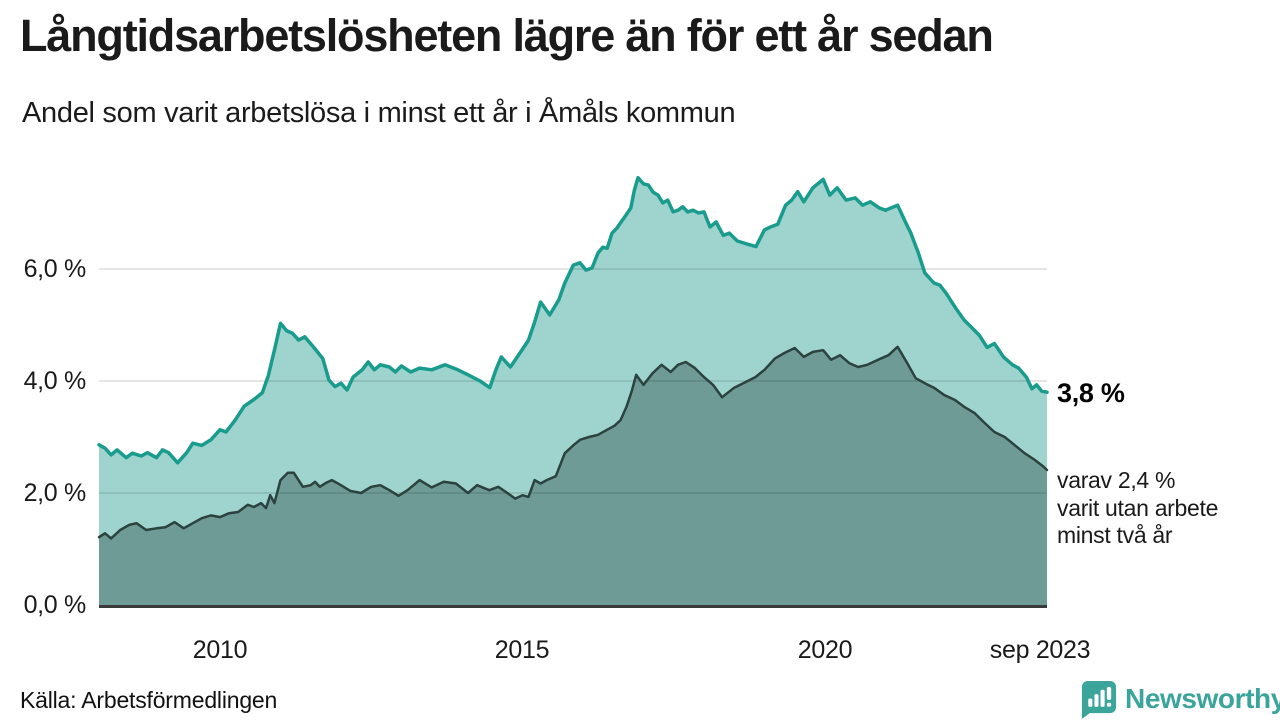 This screenshot has width=1280, height=720. I want to click on x-axis-label-2020: 2020, so click(825, 650).